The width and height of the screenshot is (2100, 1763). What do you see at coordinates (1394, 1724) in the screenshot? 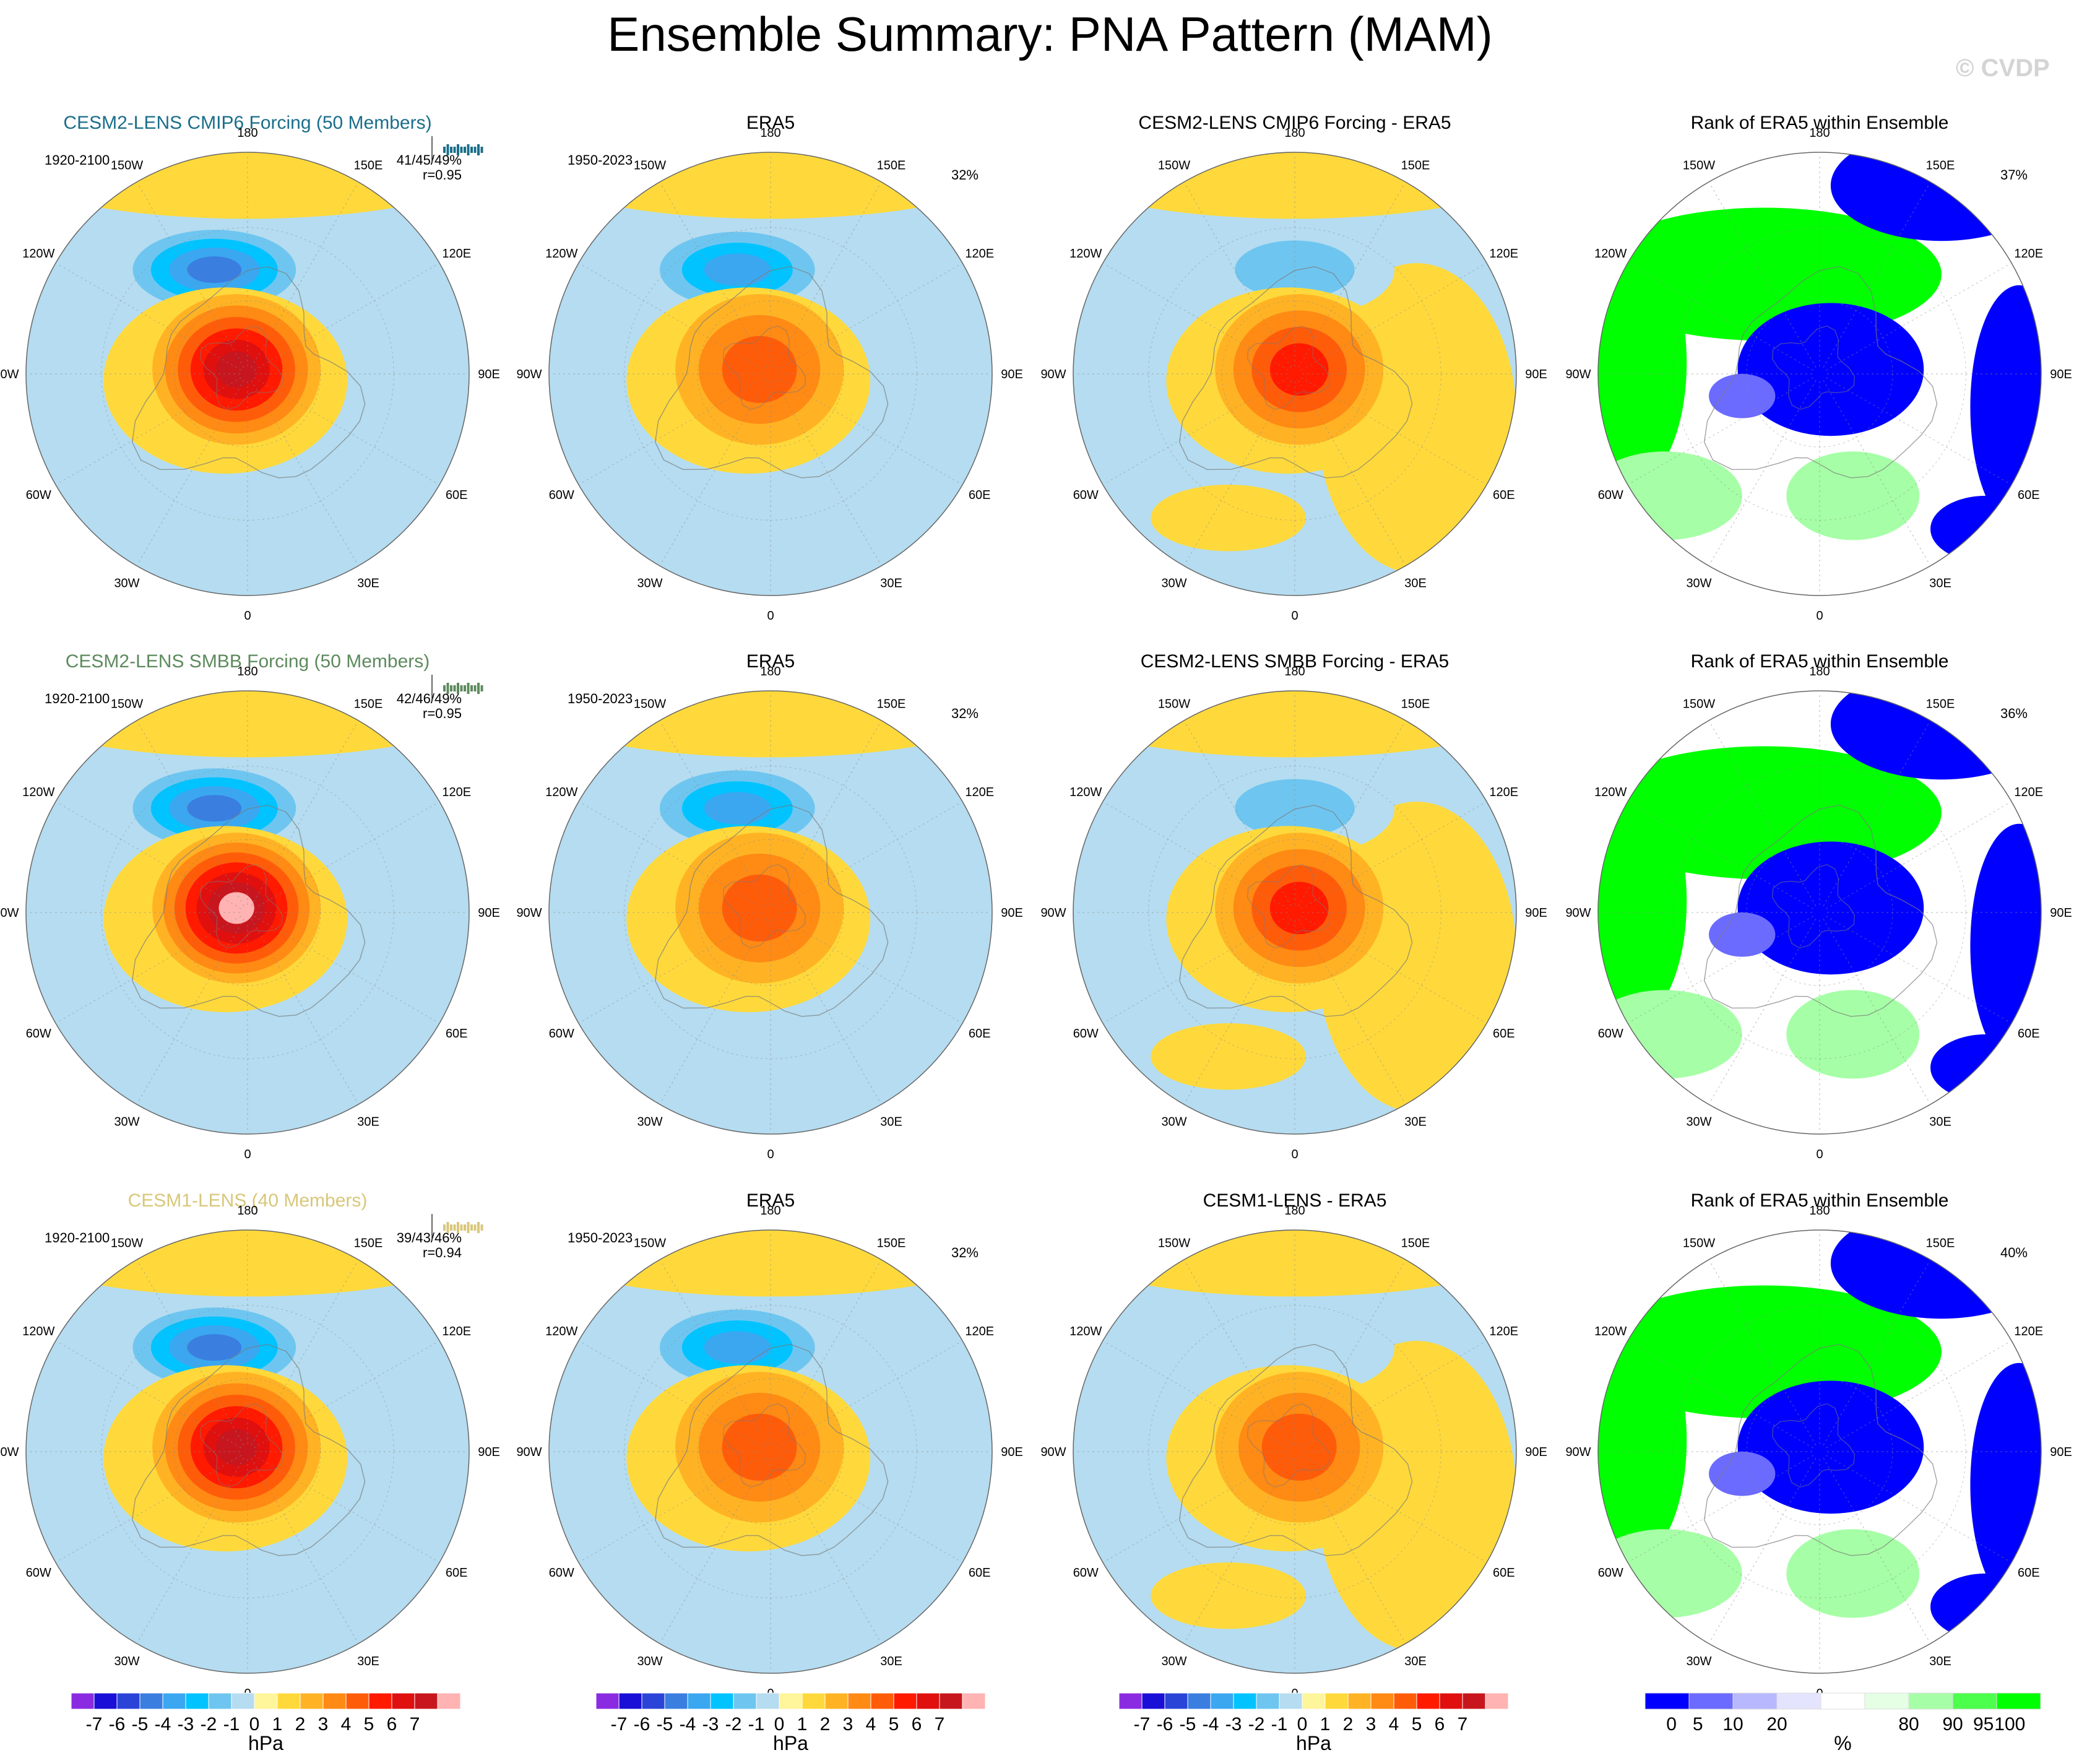
I see `colorbar-tick: 4` at bounding box center [1394, 1724].